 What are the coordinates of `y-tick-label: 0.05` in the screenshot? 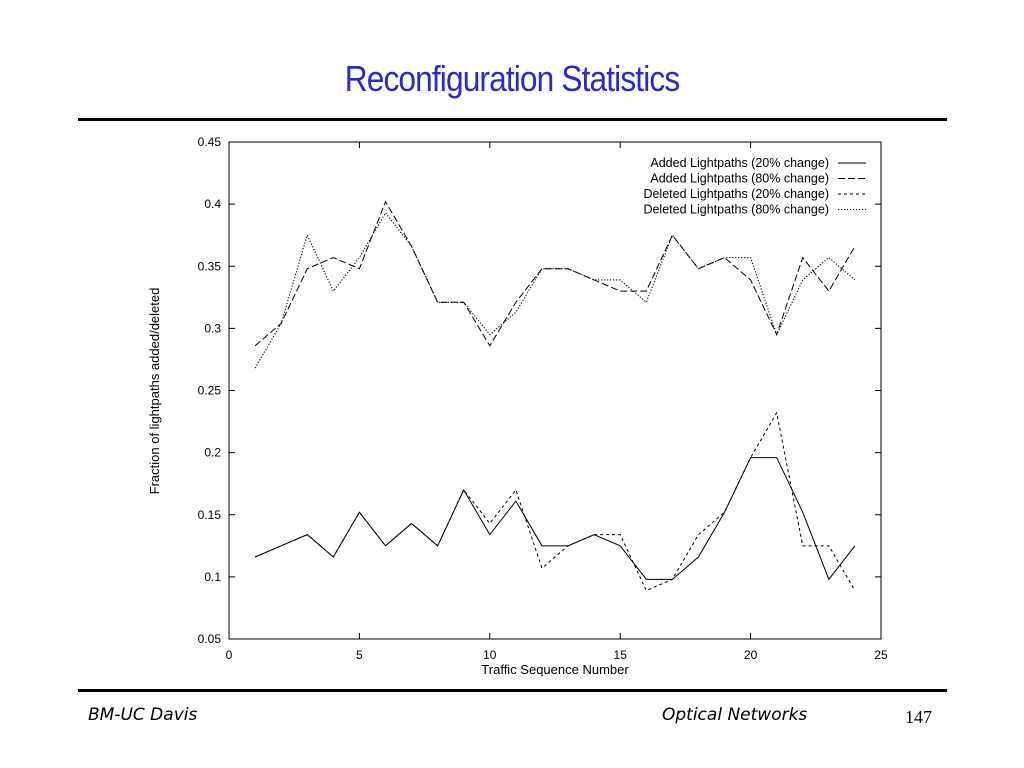 It's located at (210, 639).